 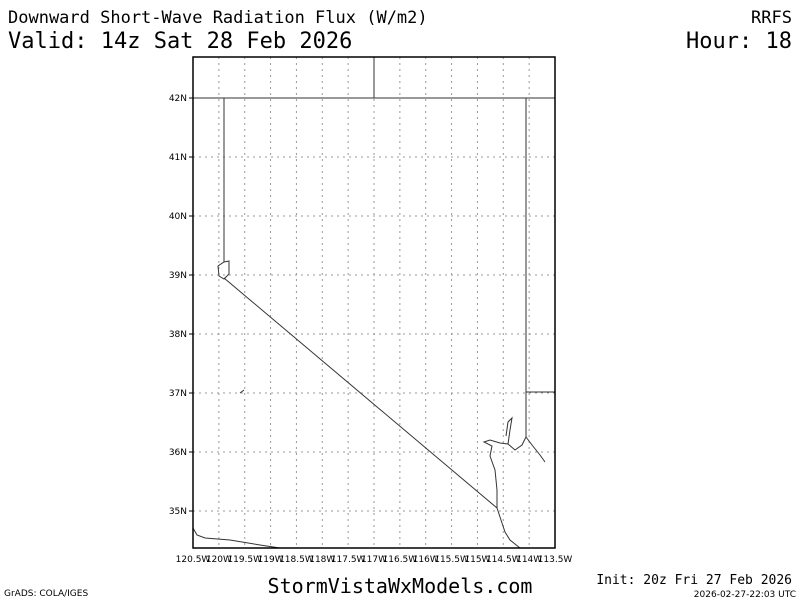 What do you see at coordinates (178, 158) in the screenshot?
I see `lat-label: 41N` at bounding box center [178, 158].